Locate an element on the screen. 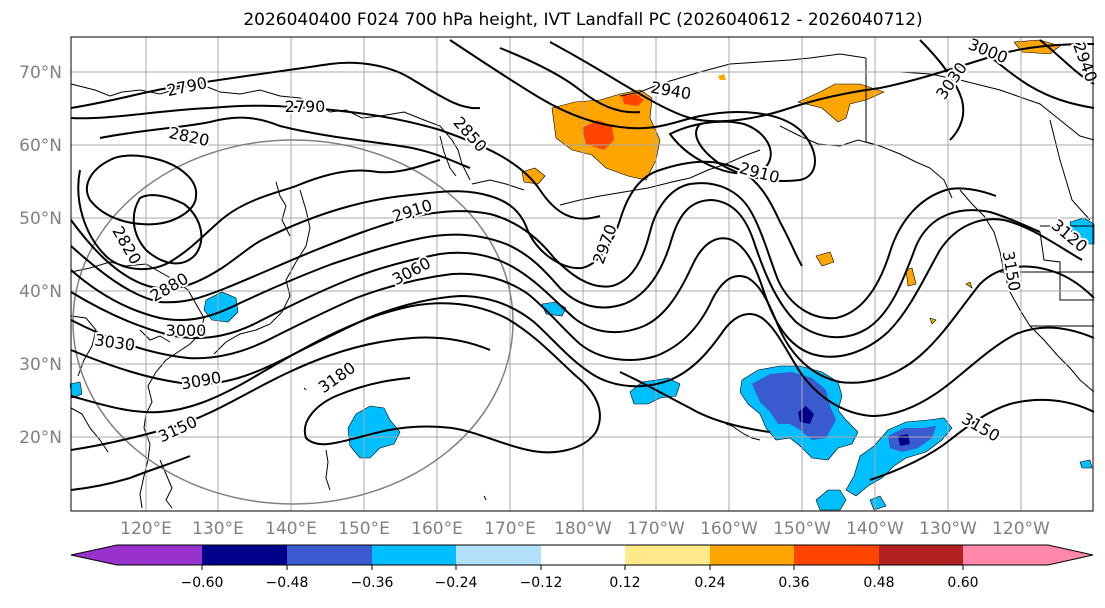 This screenshot has height=608, width=1105. lon-label: 150°W is located at coordinates (802, 529).